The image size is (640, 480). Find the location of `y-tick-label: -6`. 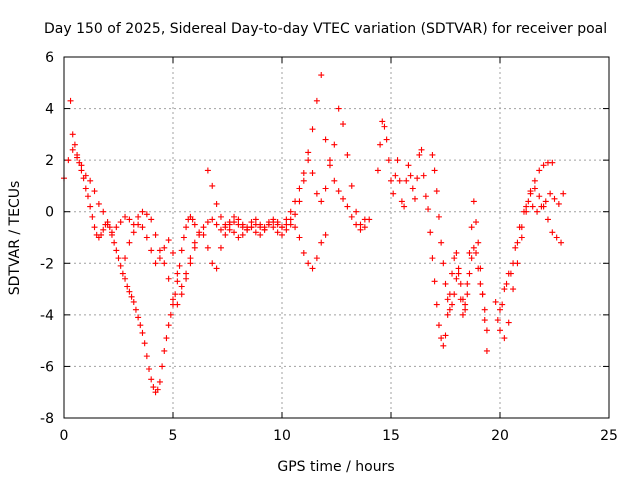

y-tick-label: -6 is located at coordinates (47, 367).